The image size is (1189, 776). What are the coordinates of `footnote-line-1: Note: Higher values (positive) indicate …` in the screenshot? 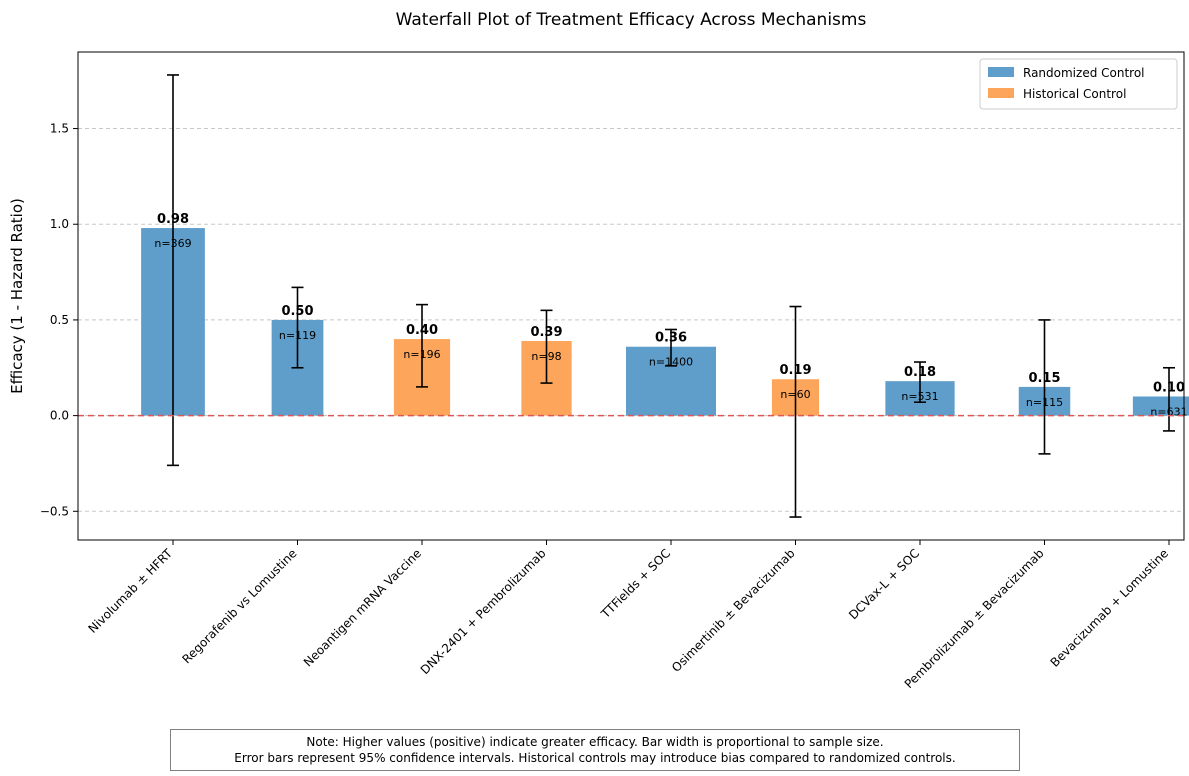 It's located at (595, 742).